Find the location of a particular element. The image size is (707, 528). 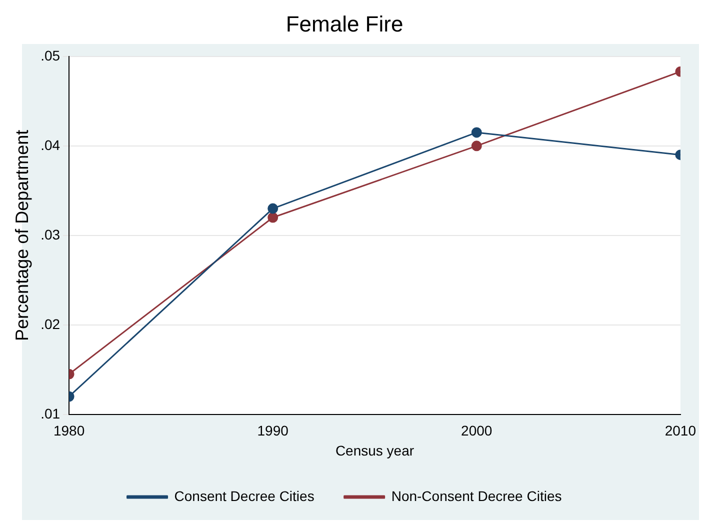

y-tick-label: .01 is located at coordinates (50, 413).